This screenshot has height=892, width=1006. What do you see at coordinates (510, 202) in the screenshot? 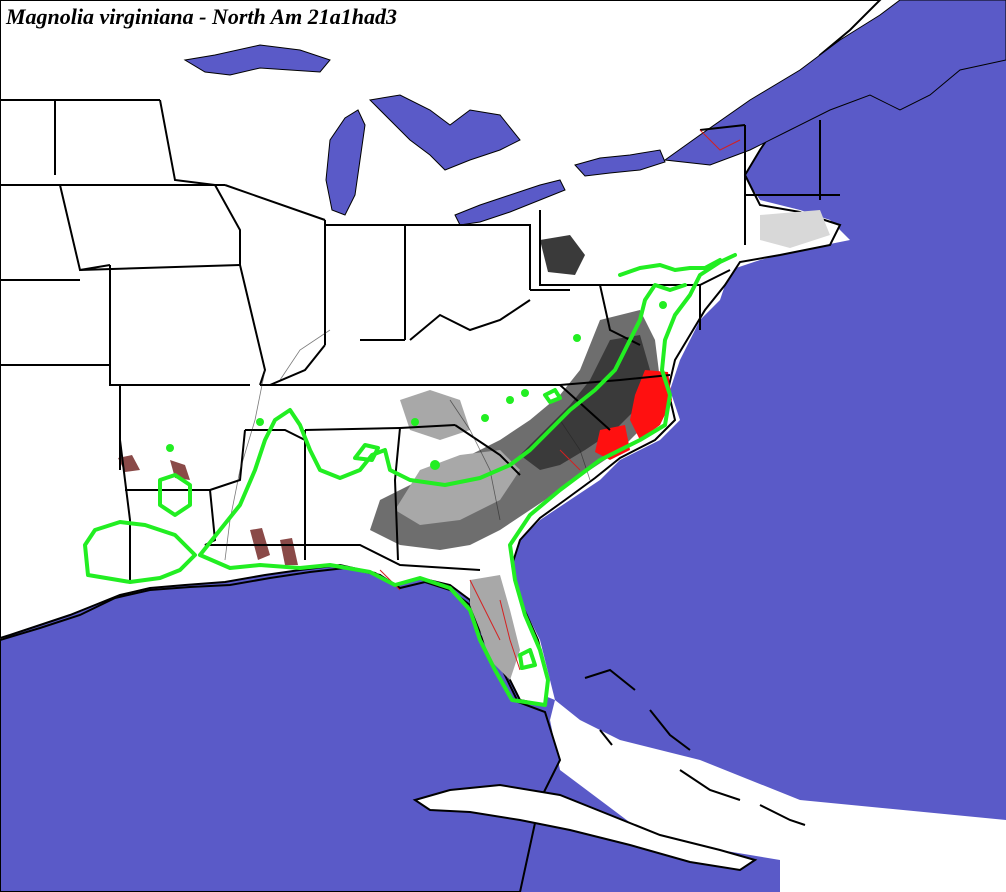
I see `lake-erie` at bounding box center [510, 202].